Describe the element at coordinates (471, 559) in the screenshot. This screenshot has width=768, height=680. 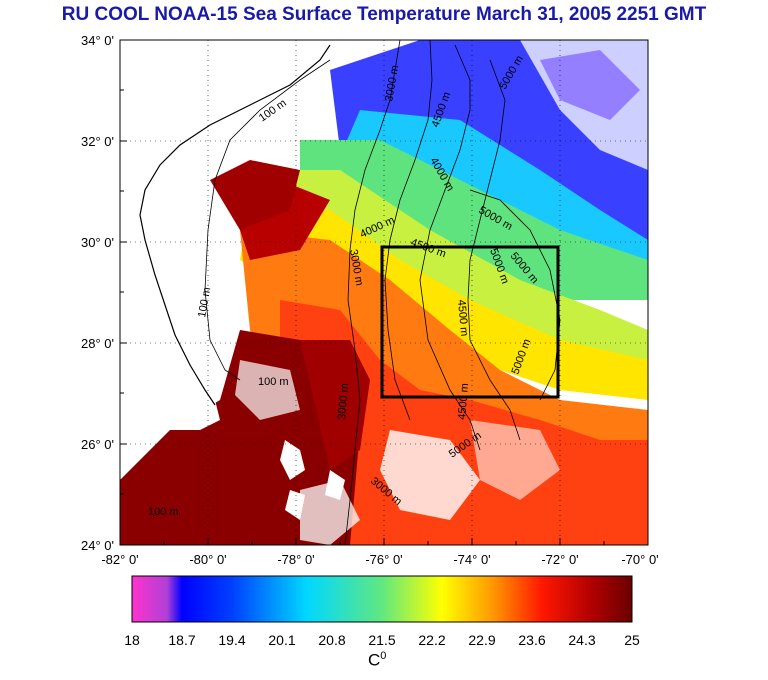
I see `lon-tick-label: -74° 0'` at that location.